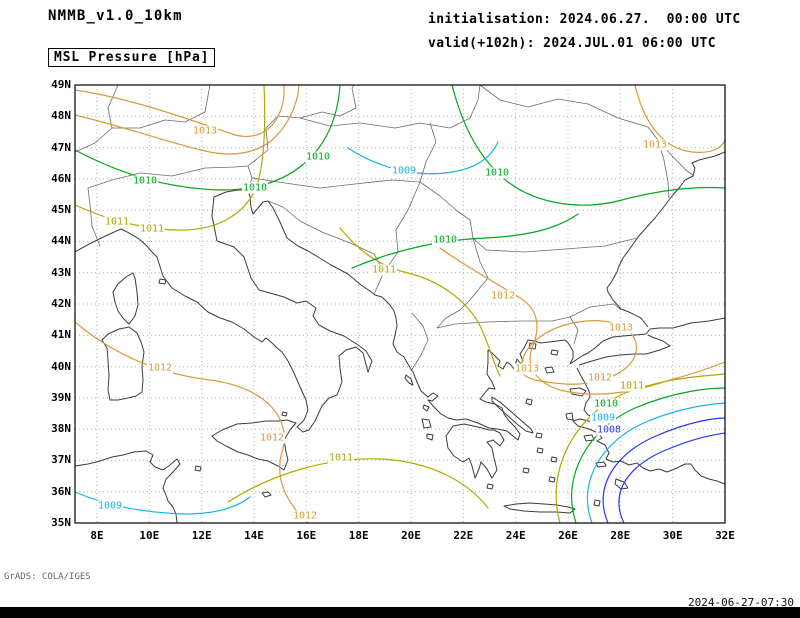  What do you see at coordinates (125, 298) in the screenshot?
I see `island-corsica` at bounding box center [125, 298].